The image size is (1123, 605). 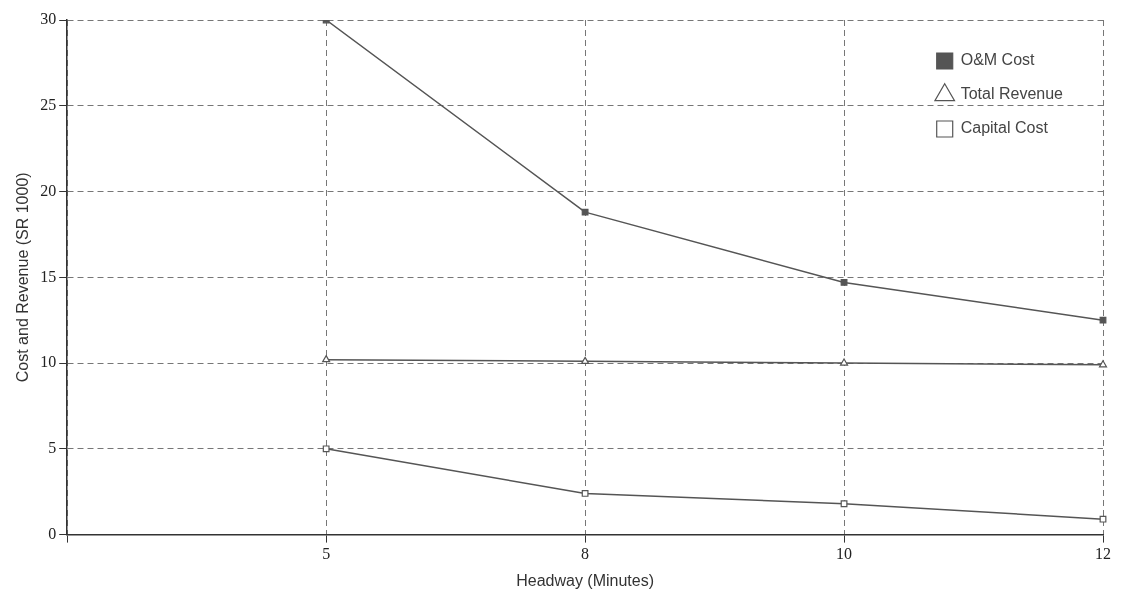 I want to click on y-axis-title: Cost and Revenue (SR 1000), so click(x=23, y=277).